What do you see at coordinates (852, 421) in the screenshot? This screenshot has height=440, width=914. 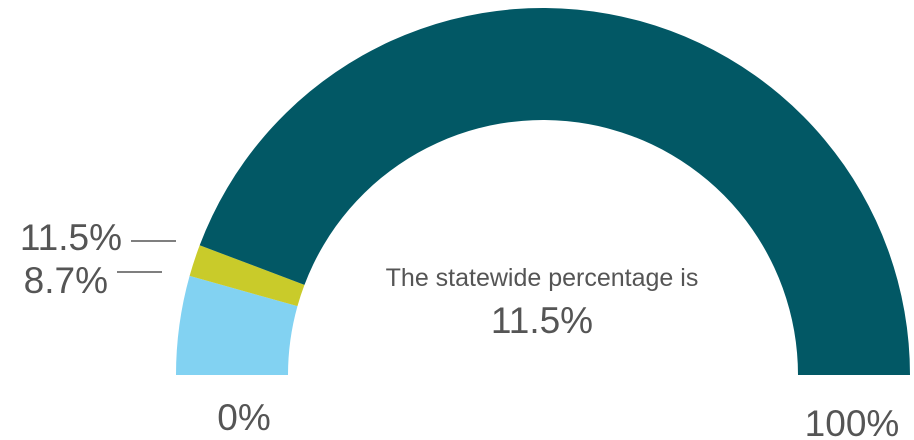 I see `max-label: 100%` at bounding box center [852, 421].